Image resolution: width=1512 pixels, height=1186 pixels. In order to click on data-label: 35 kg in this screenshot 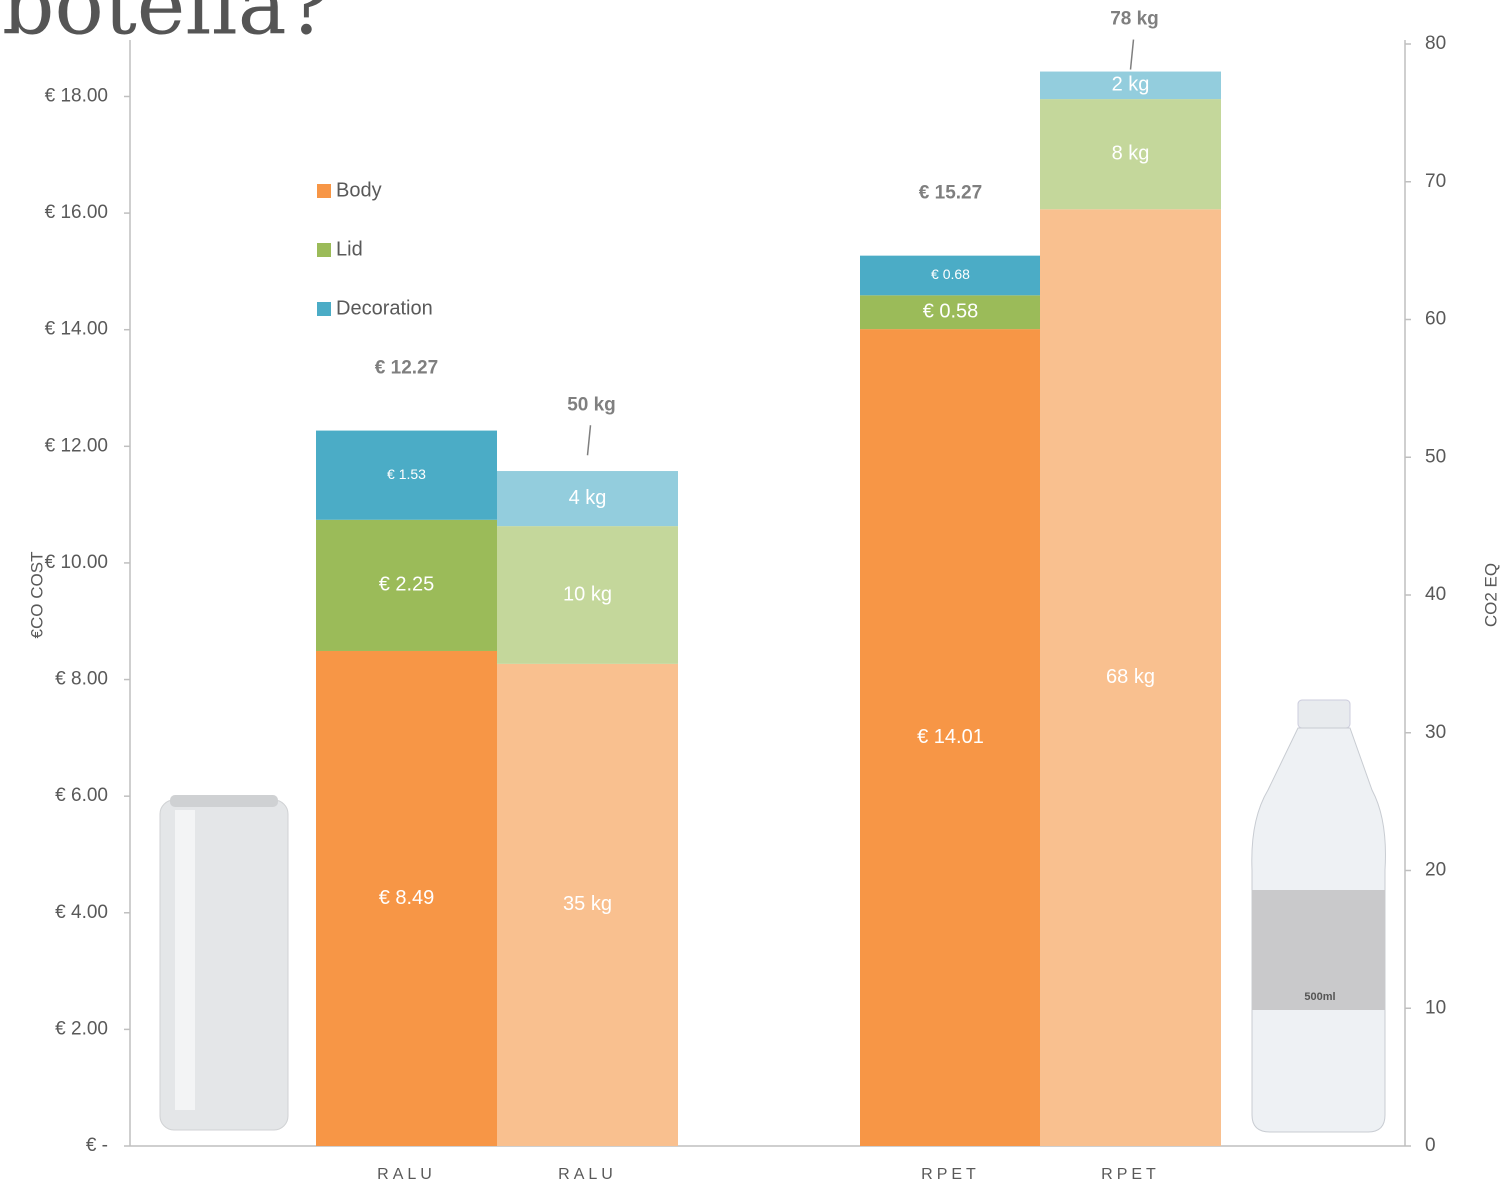, I will do `click(587, 904)`.